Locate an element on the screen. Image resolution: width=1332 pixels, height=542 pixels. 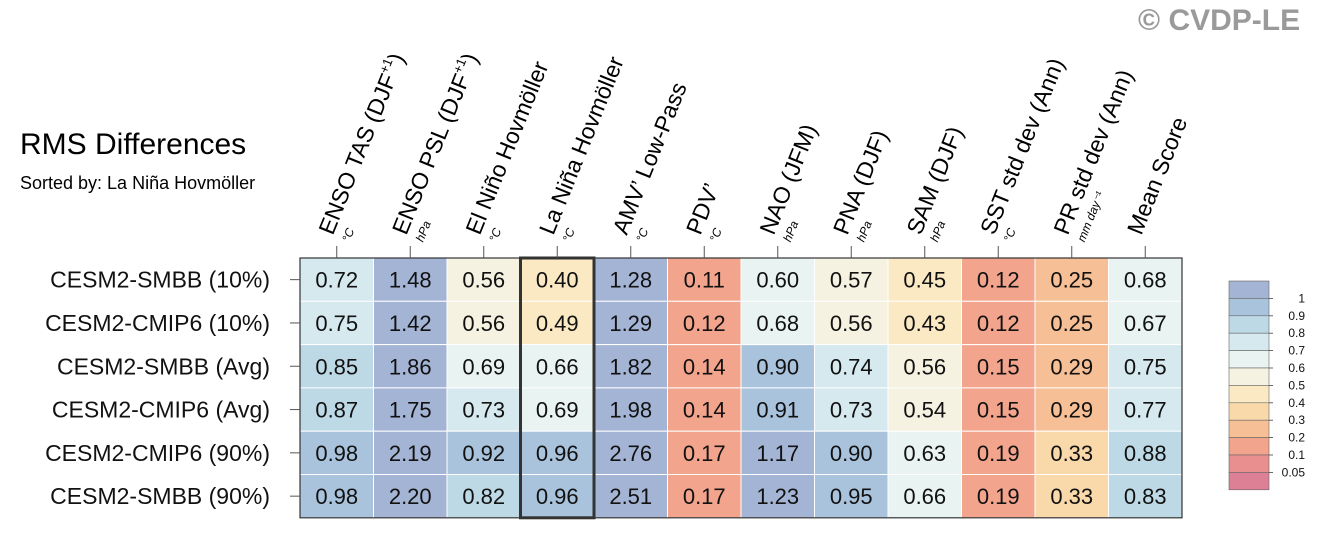
cell-value-label: 1.86 is located at coordinates (410, 366).